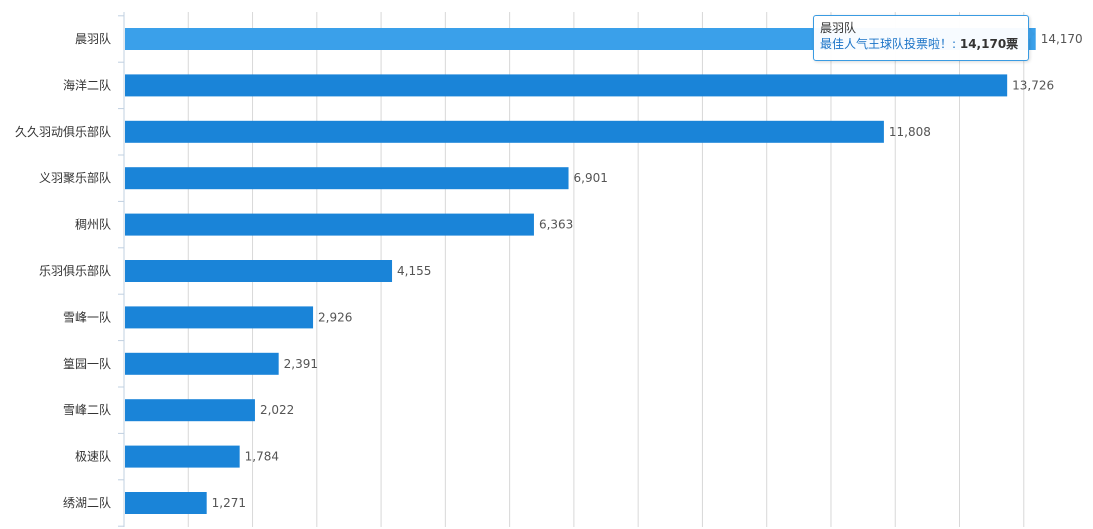  What do you see at coordinates (63, 131) in the screenshot?
I see `category-label: 久久羽动俱乐部队` at bounding box center [63, 131].